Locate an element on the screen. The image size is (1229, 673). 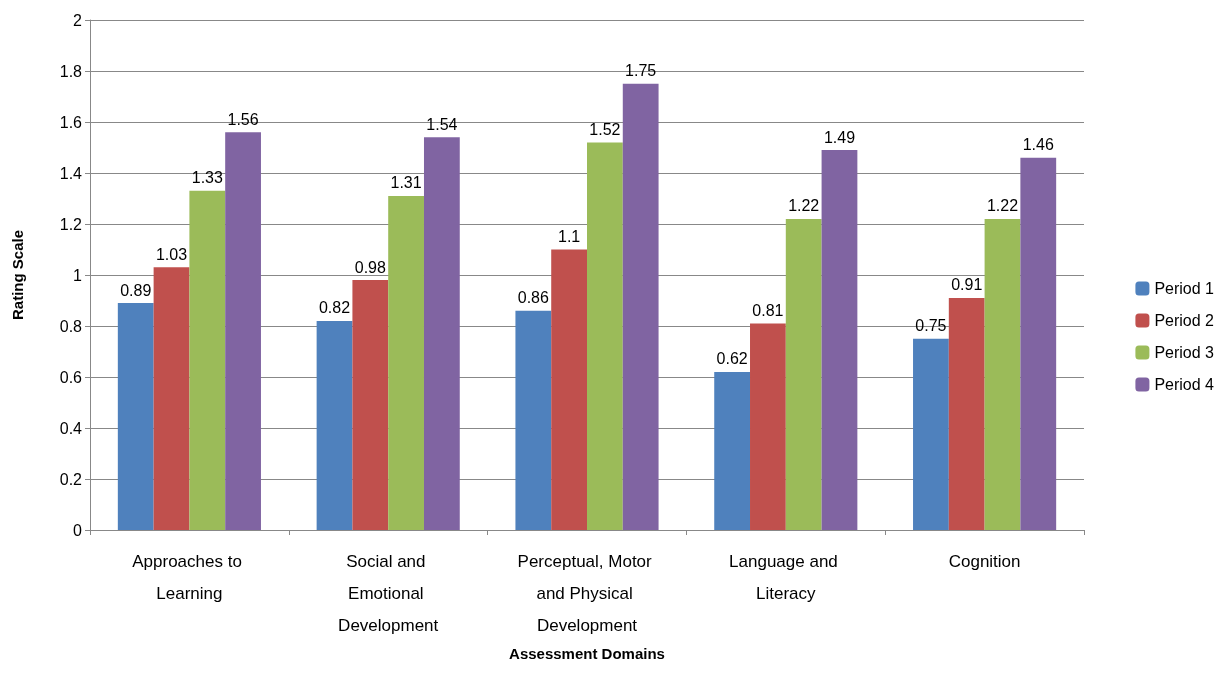
legend-label: Period 2 is located at coordinates (1184, 320).